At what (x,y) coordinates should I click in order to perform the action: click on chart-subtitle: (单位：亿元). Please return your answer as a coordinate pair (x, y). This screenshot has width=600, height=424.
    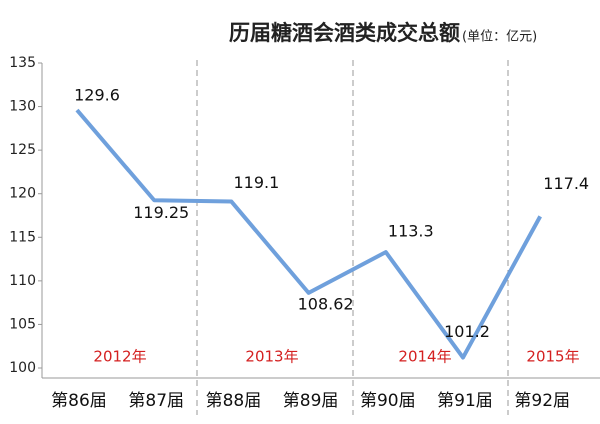
    Looking at the image, I should click on (499, 37).